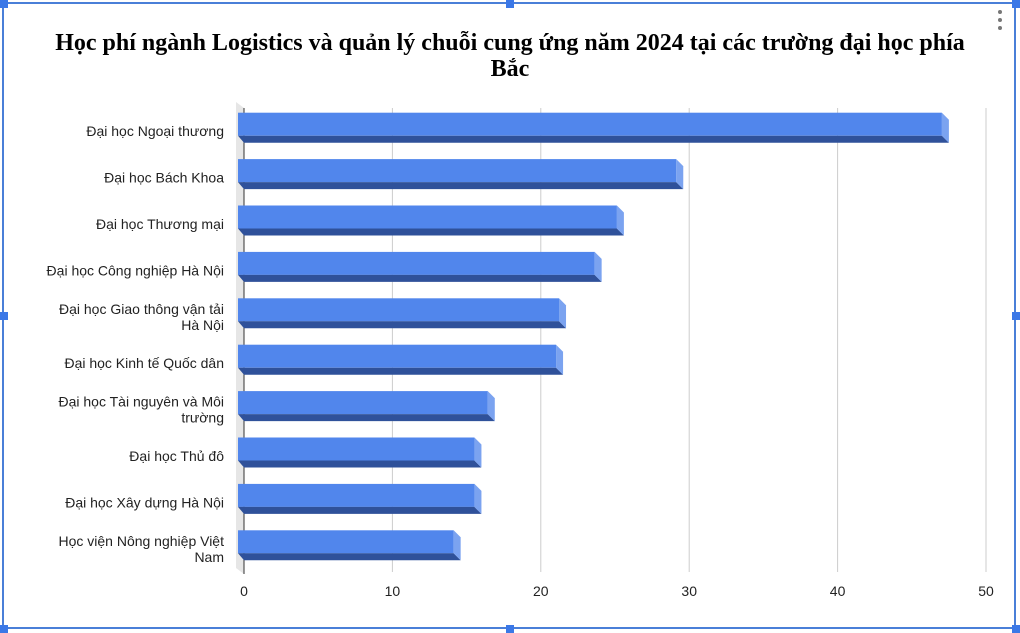  I want to click on resize-handle-bottom-left, so click(4, 629).